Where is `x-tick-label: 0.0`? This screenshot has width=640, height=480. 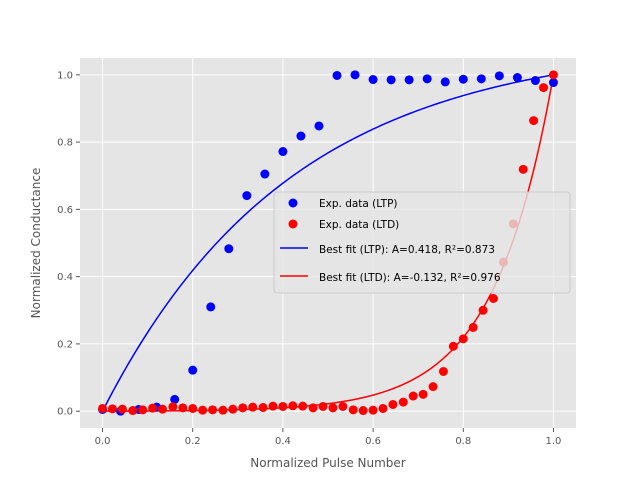
x-tick-label: 0.0 is located at coordinates (103, 441).